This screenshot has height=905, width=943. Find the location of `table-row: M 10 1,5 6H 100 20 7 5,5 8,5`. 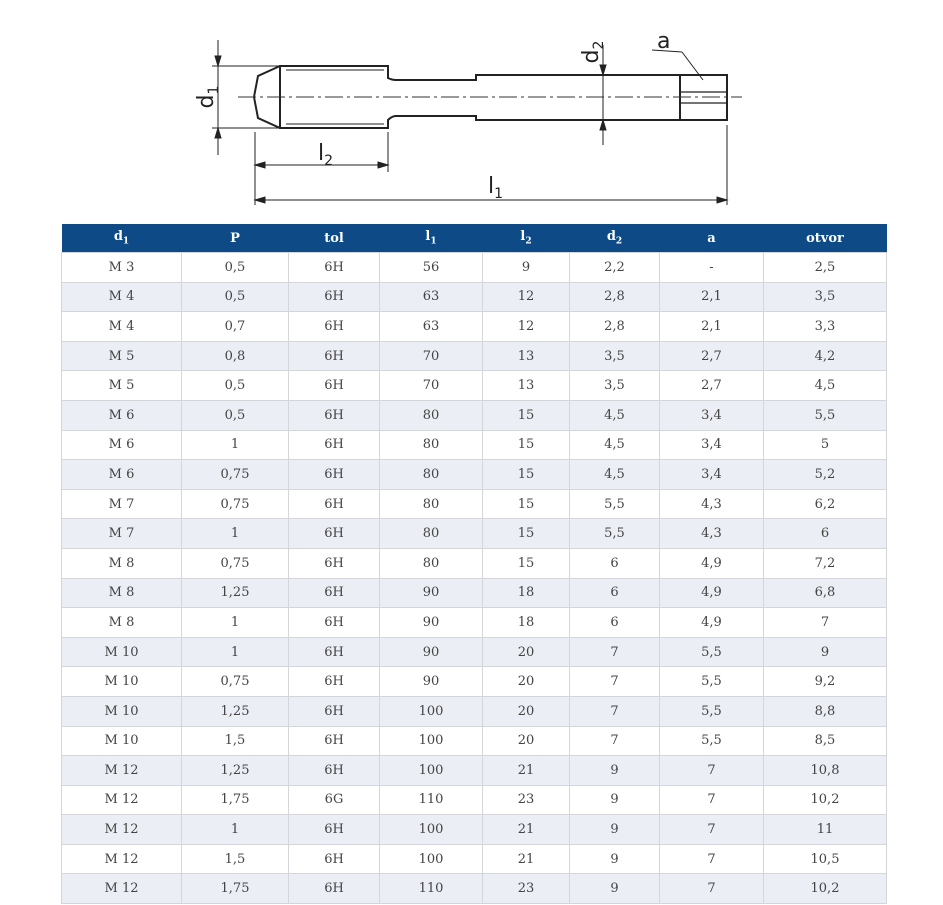

table-row: M 10 1,5 6H 100 20 7 5,5 8,5 is located at coordinates (474, 741).